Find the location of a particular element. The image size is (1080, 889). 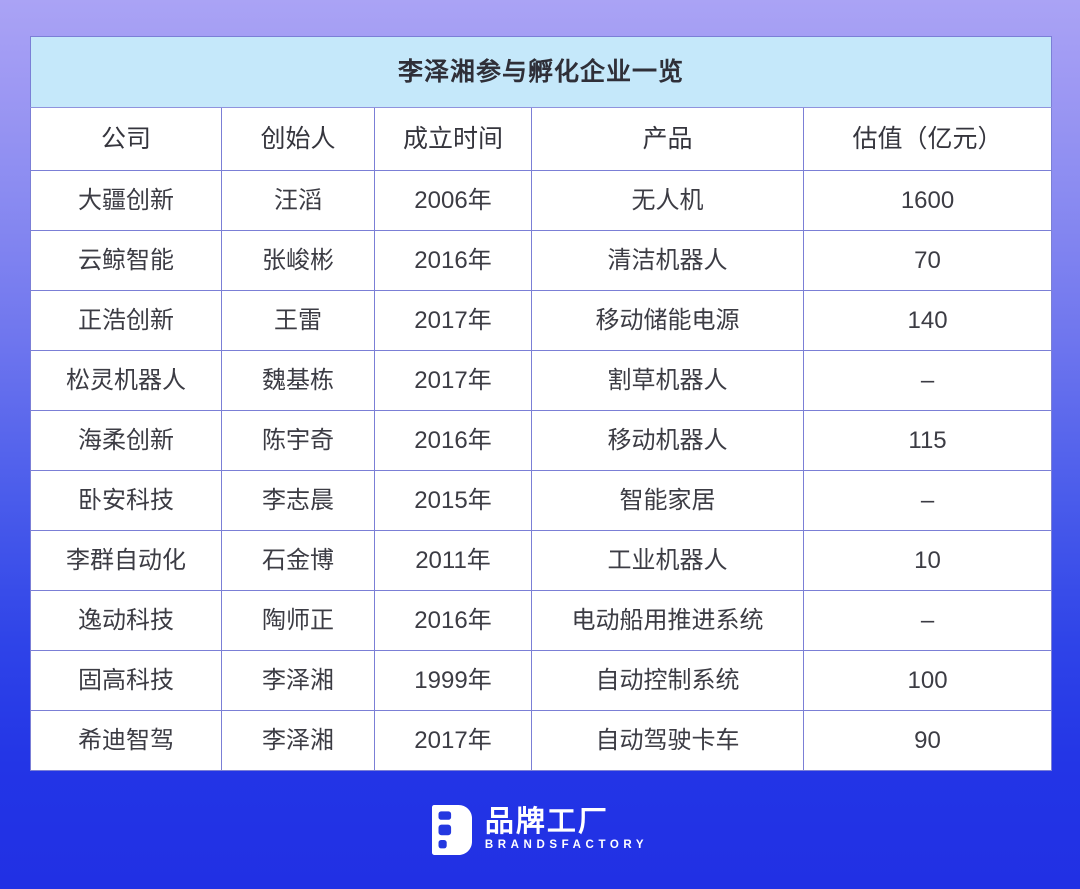

cell-company: 海柔创新 is located at coordinates (126, 440).